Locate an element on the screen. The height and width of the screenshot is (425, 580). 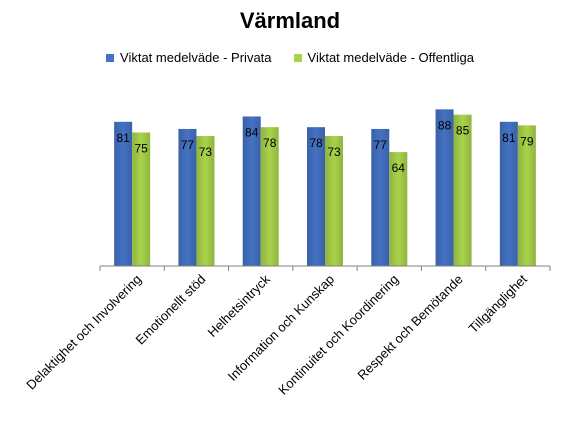
data-label-privata-3: 78 is located at coordinates (316, 143).